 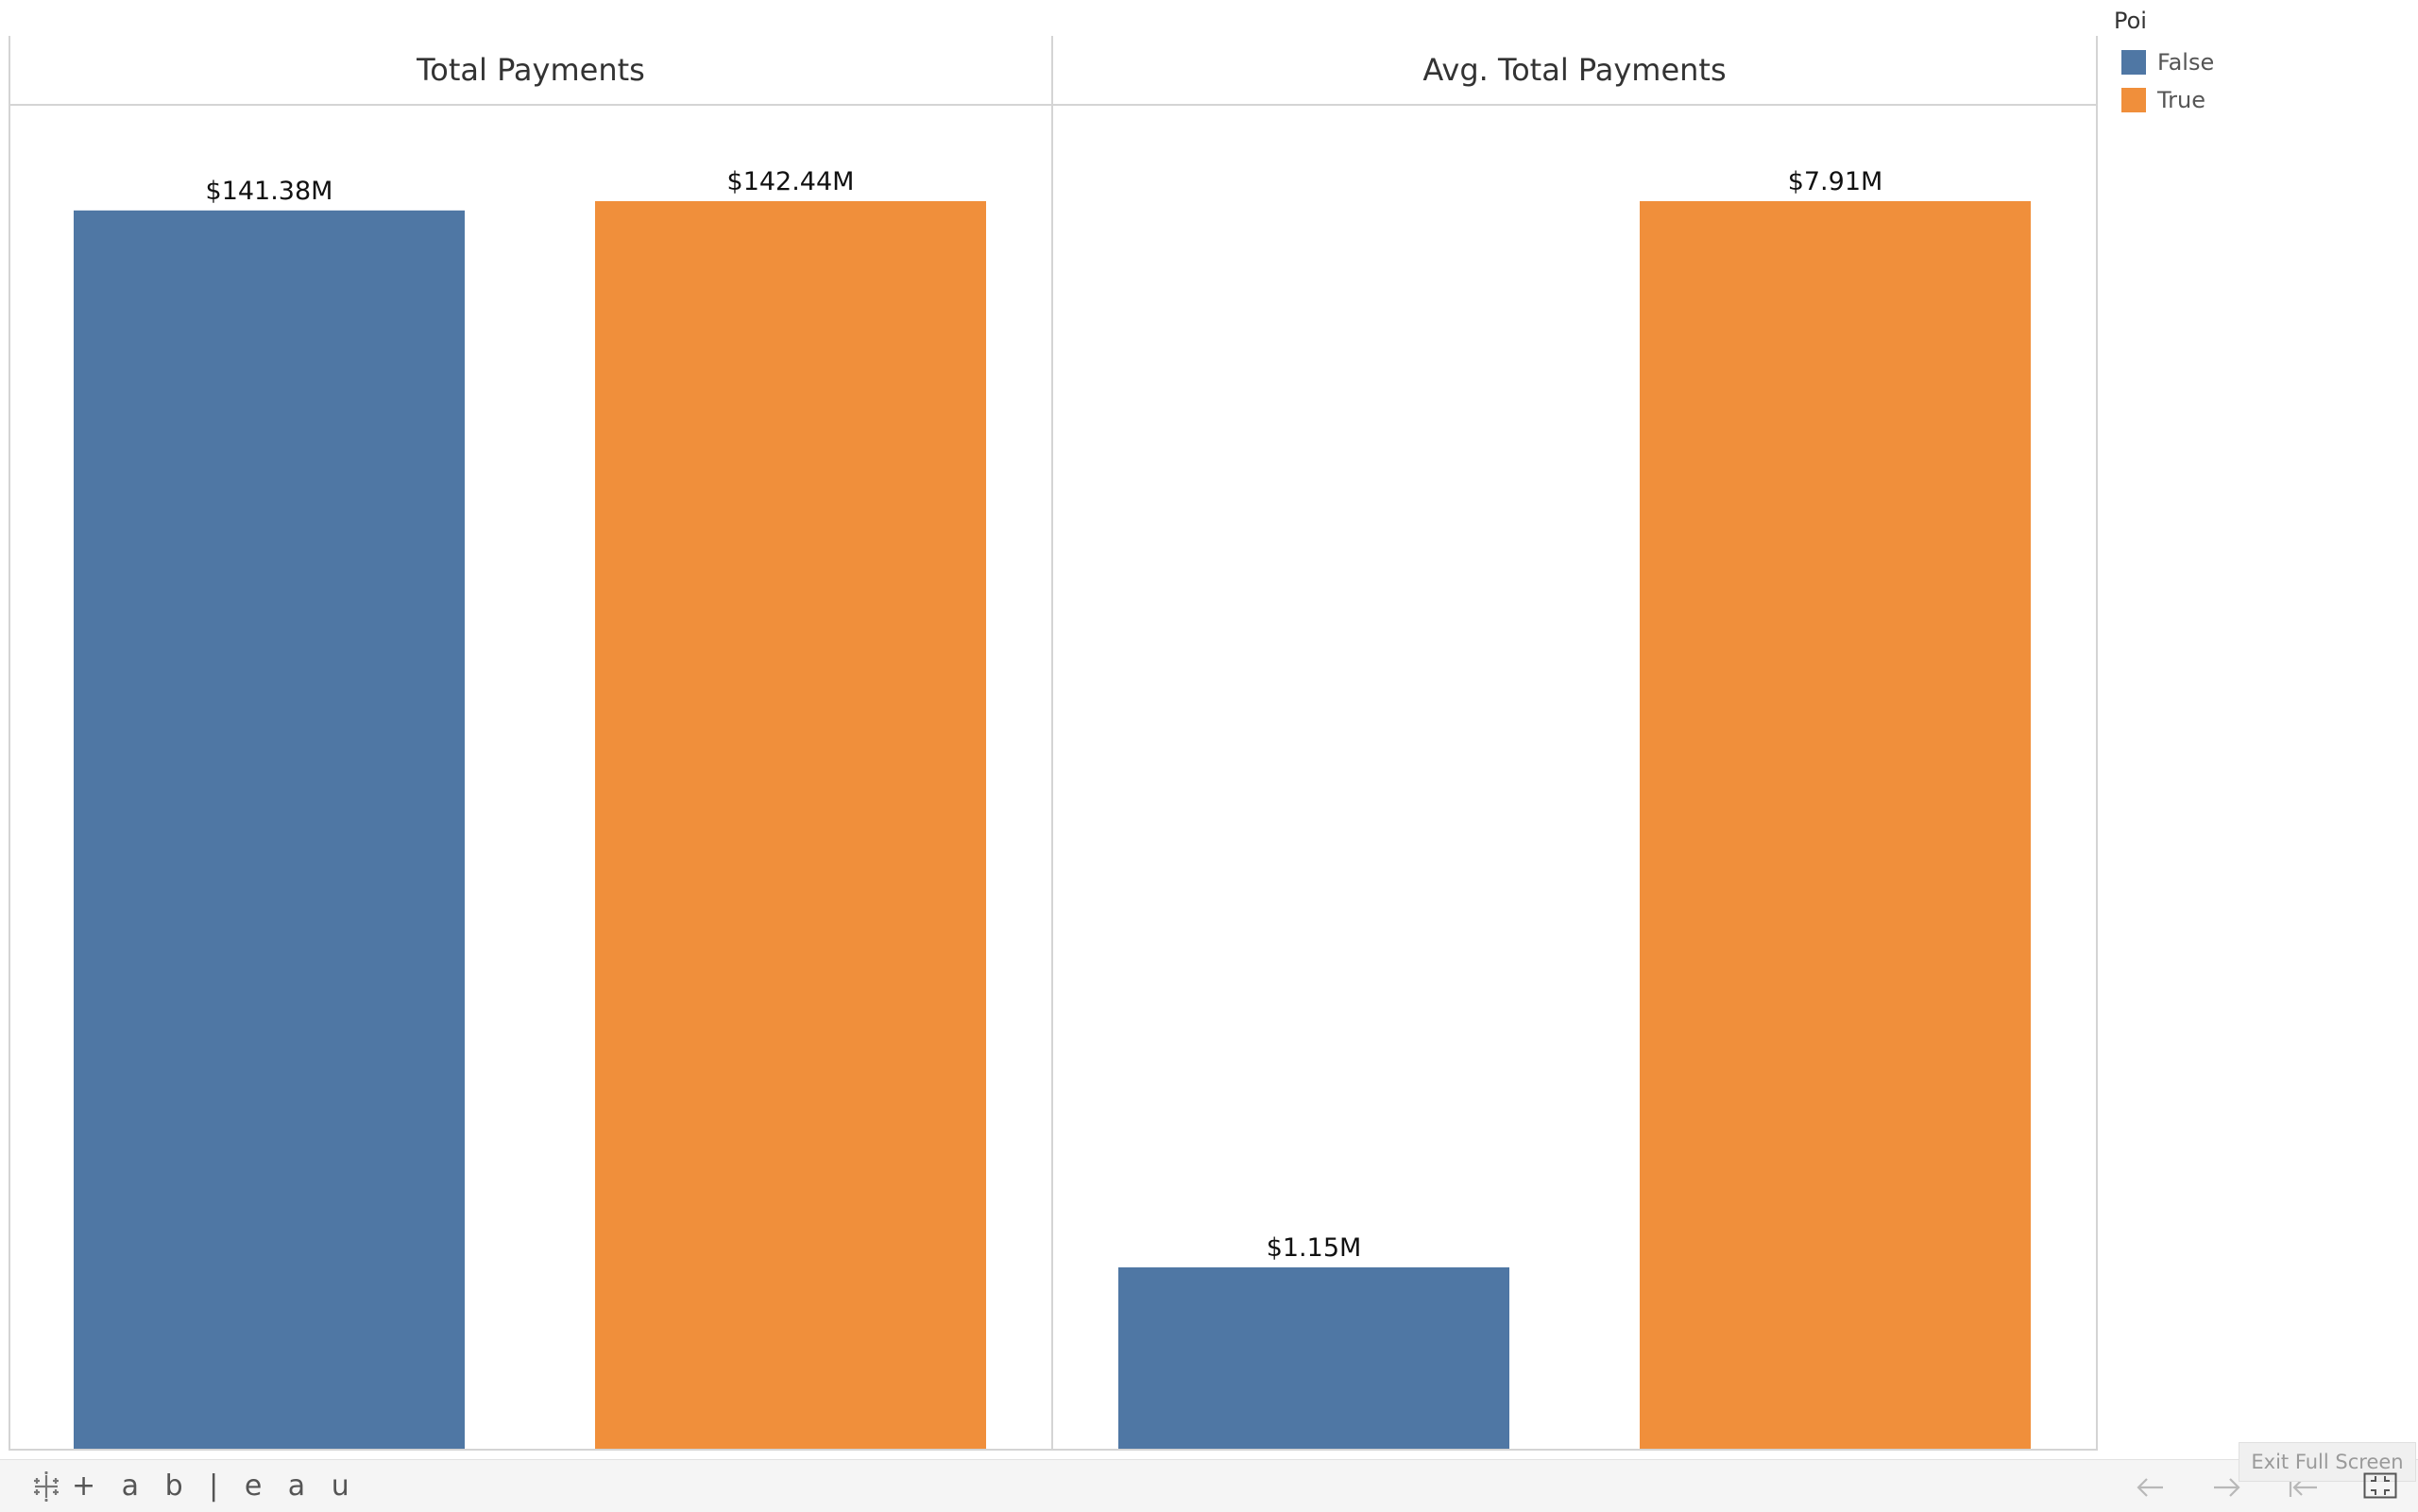 What do you see at coordinates (2186, 63) in the screenshot?
I see `legend-label-false: False` at bounding box center [2186, 63].